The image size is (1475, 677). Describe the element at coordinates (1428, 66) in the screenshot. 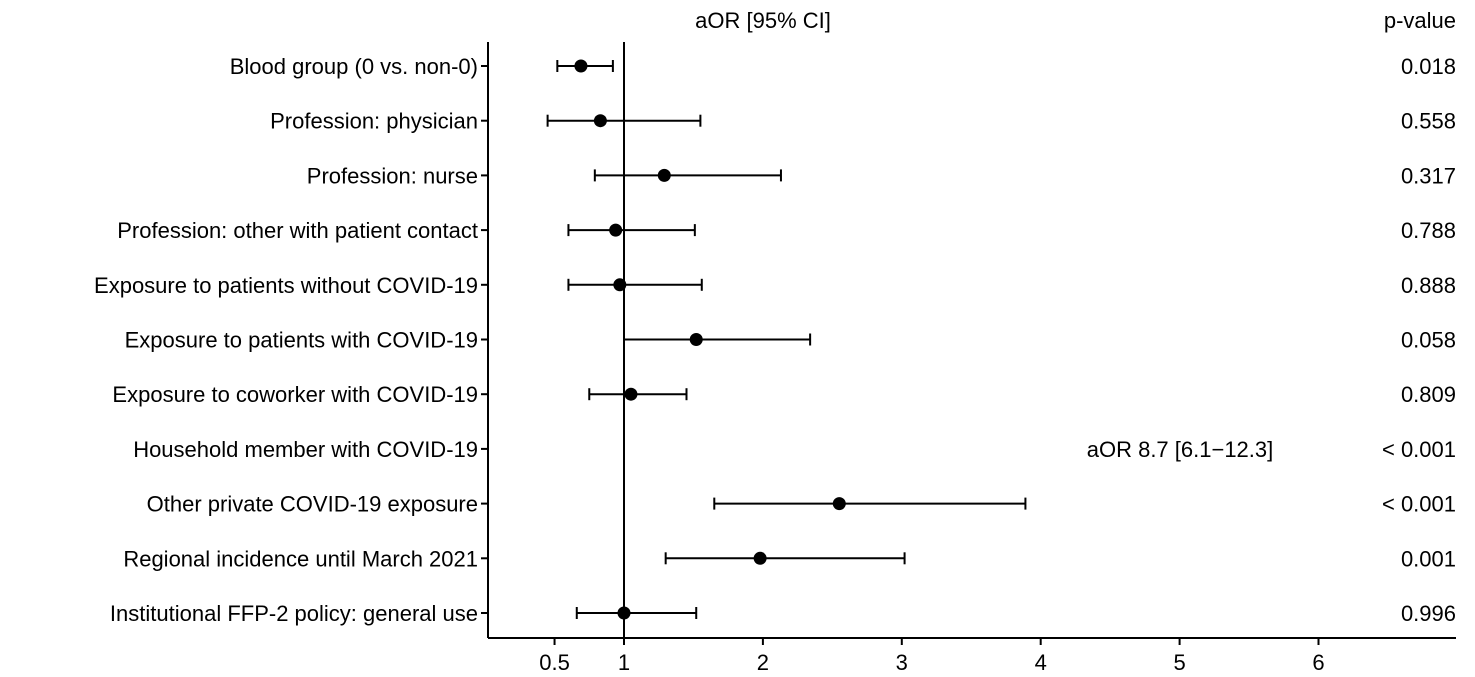

I see `p-value: 0.018` at that location.